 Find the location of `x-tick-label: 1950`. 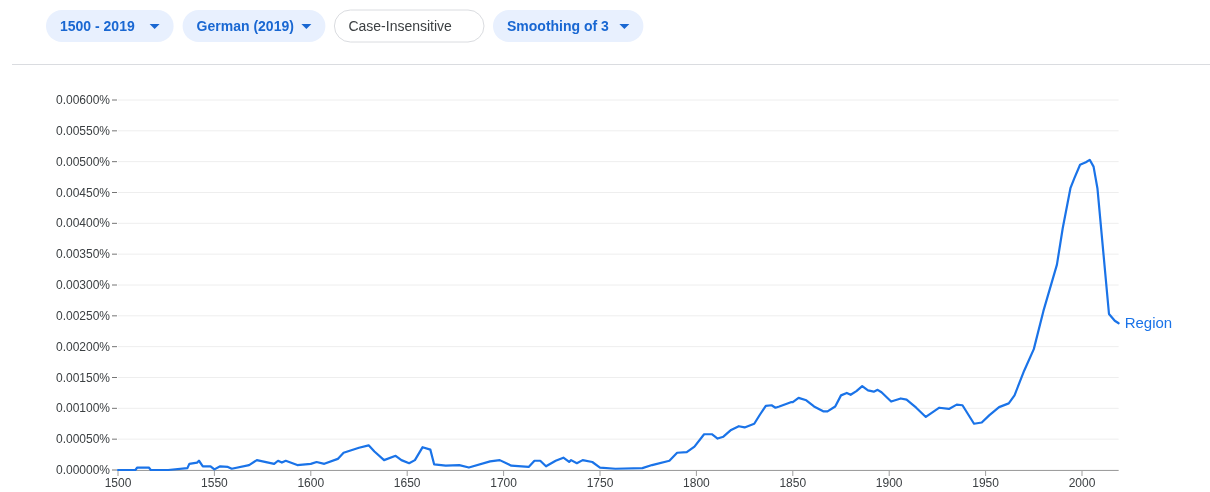

x-tick-label: 1950 is located at coordinates (986, 483).